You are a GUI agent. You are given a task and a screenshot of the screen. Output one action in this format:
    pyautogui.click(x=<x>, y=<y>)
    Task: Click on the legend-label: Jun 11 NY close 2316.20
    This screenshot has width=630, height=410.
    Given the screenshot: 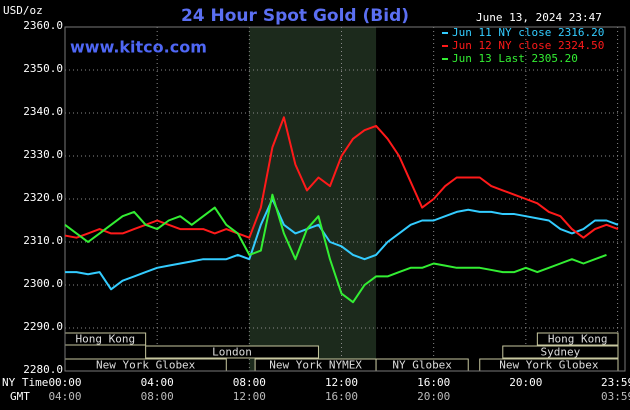 What is the action you would take?
    pyautogui.click(x=528, y=32)
    